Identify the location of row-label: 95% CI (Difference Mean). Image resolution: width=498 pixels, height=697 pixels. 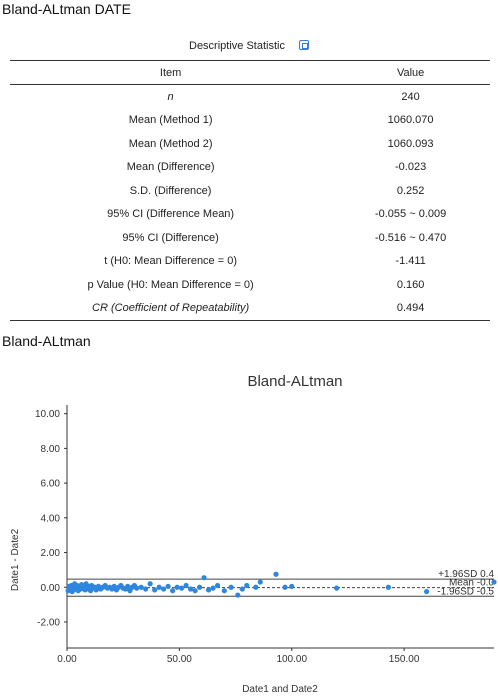
(171, 214).